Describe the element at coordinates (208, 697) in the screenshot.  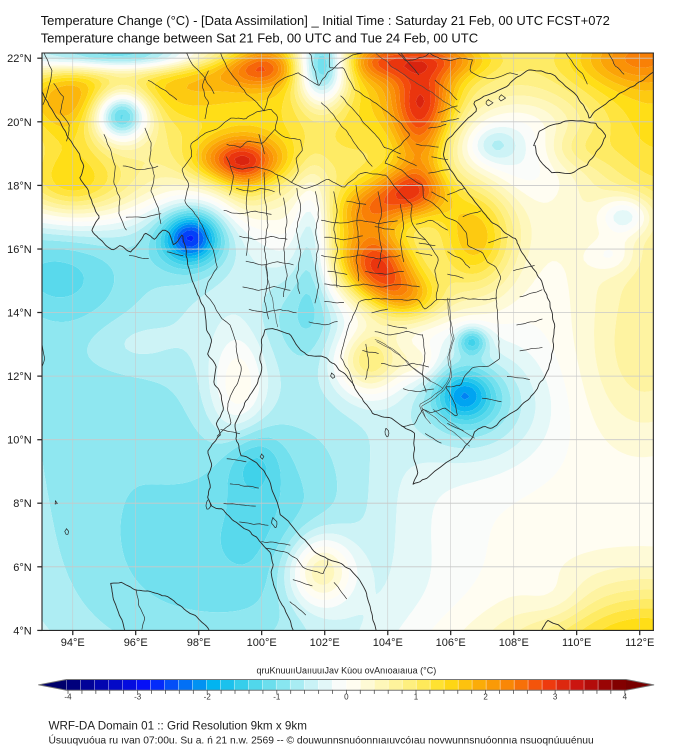
I see `svg-text: -2` at that location.